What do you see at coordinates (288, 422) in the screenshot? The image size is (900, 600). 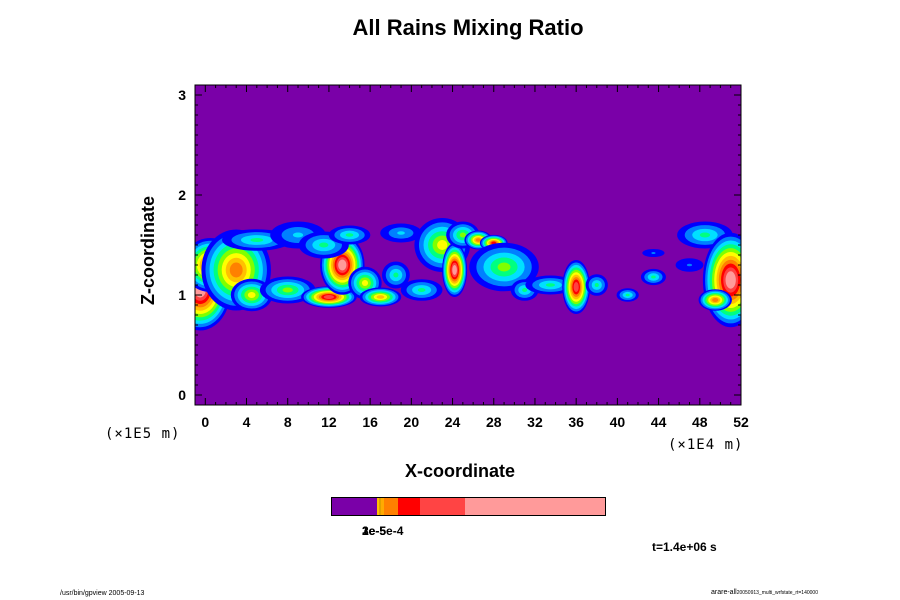 I see `x-tick-label: 8` at bounding box center [288, 422].